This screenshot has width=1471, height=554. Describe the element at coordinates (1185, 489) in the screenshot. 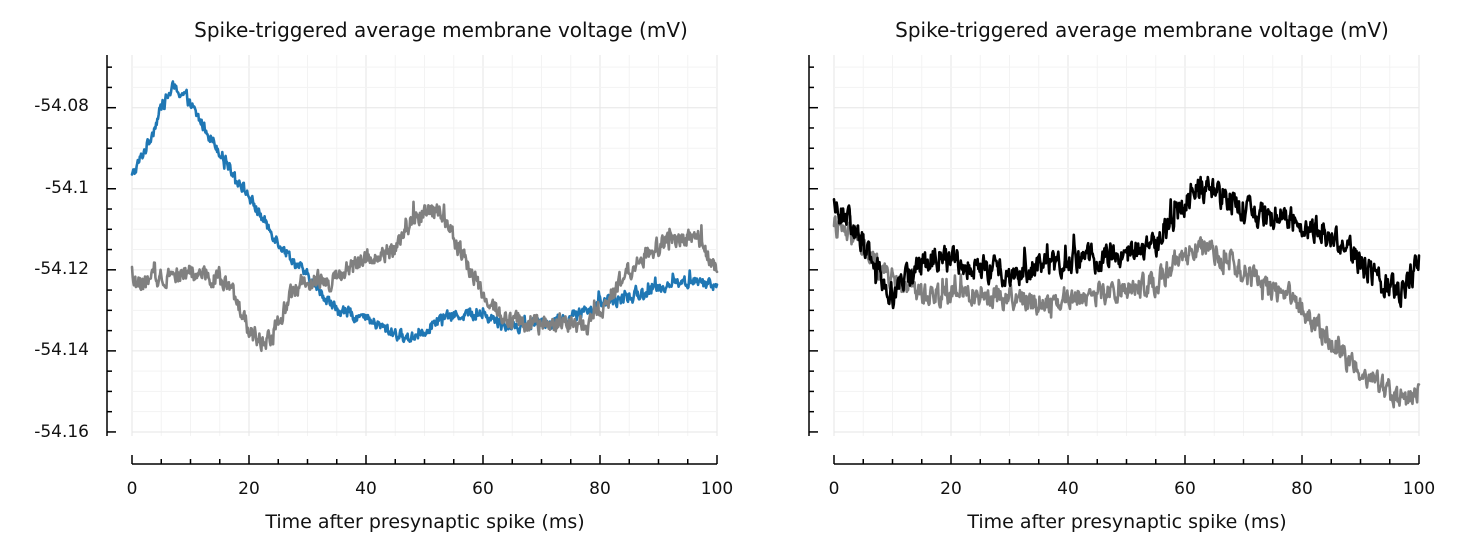

I see `panel-right-x-tick-label: 60` at that location.